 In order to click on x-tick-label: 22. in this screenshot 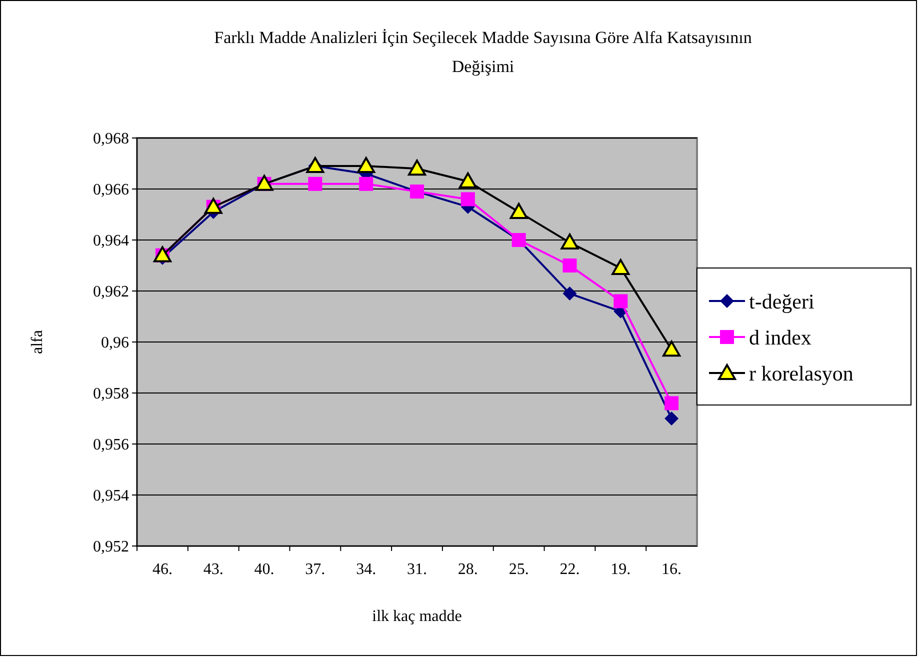, I will do `click(570, 569)`.